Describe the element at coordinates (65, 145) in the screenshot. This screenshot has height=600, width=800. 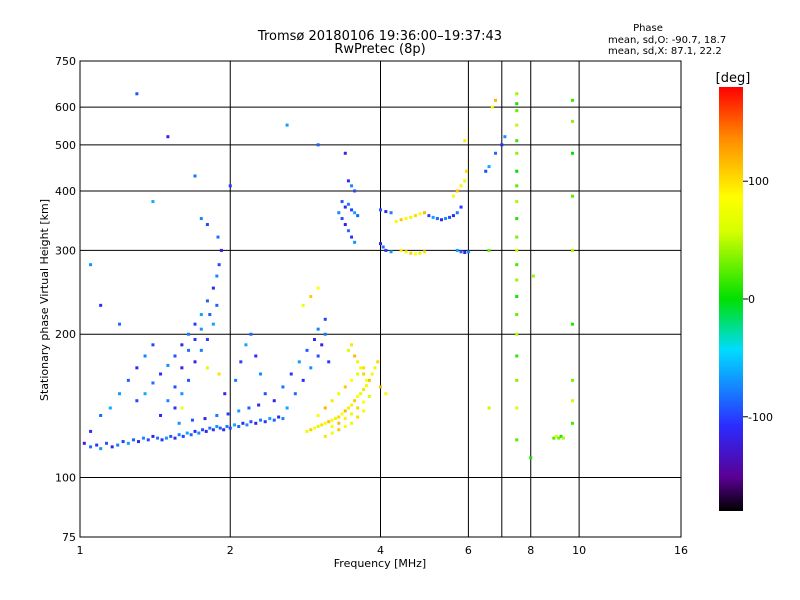
I see `y-tick-label: 500` at that location.